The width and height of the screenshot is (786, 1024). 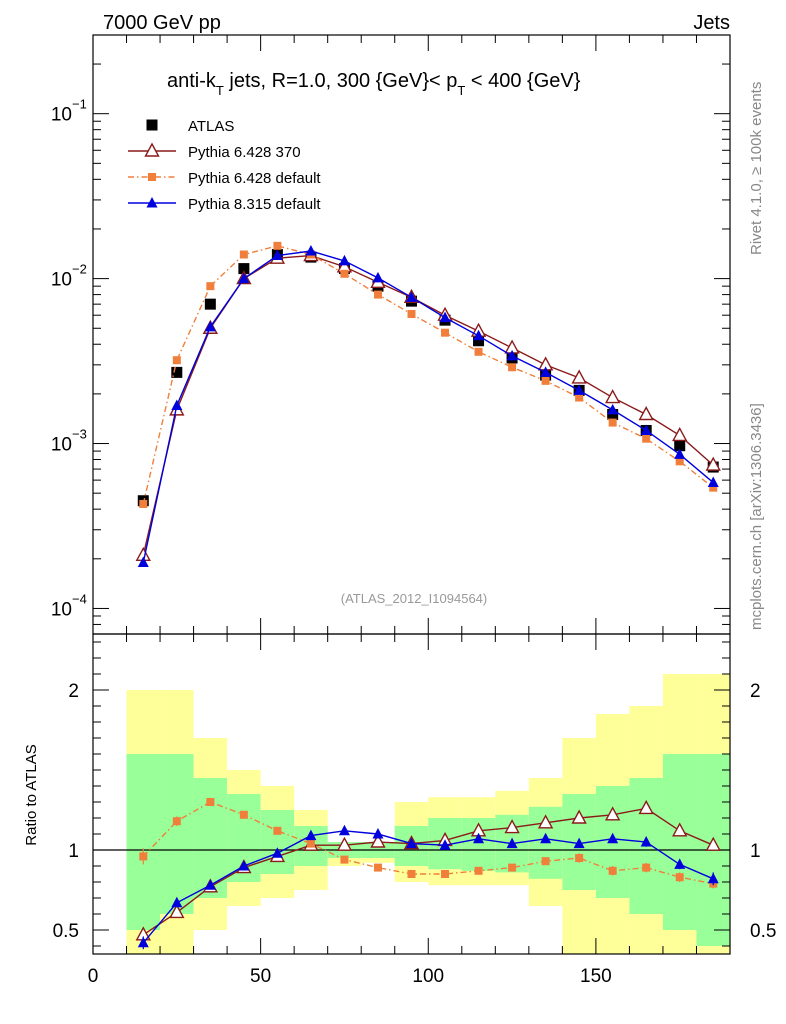 What do you see at coordinates (755, 691) in the screenshot?
I see `ratio-ytick-label-right: 2` at bounding box center [755, 691].